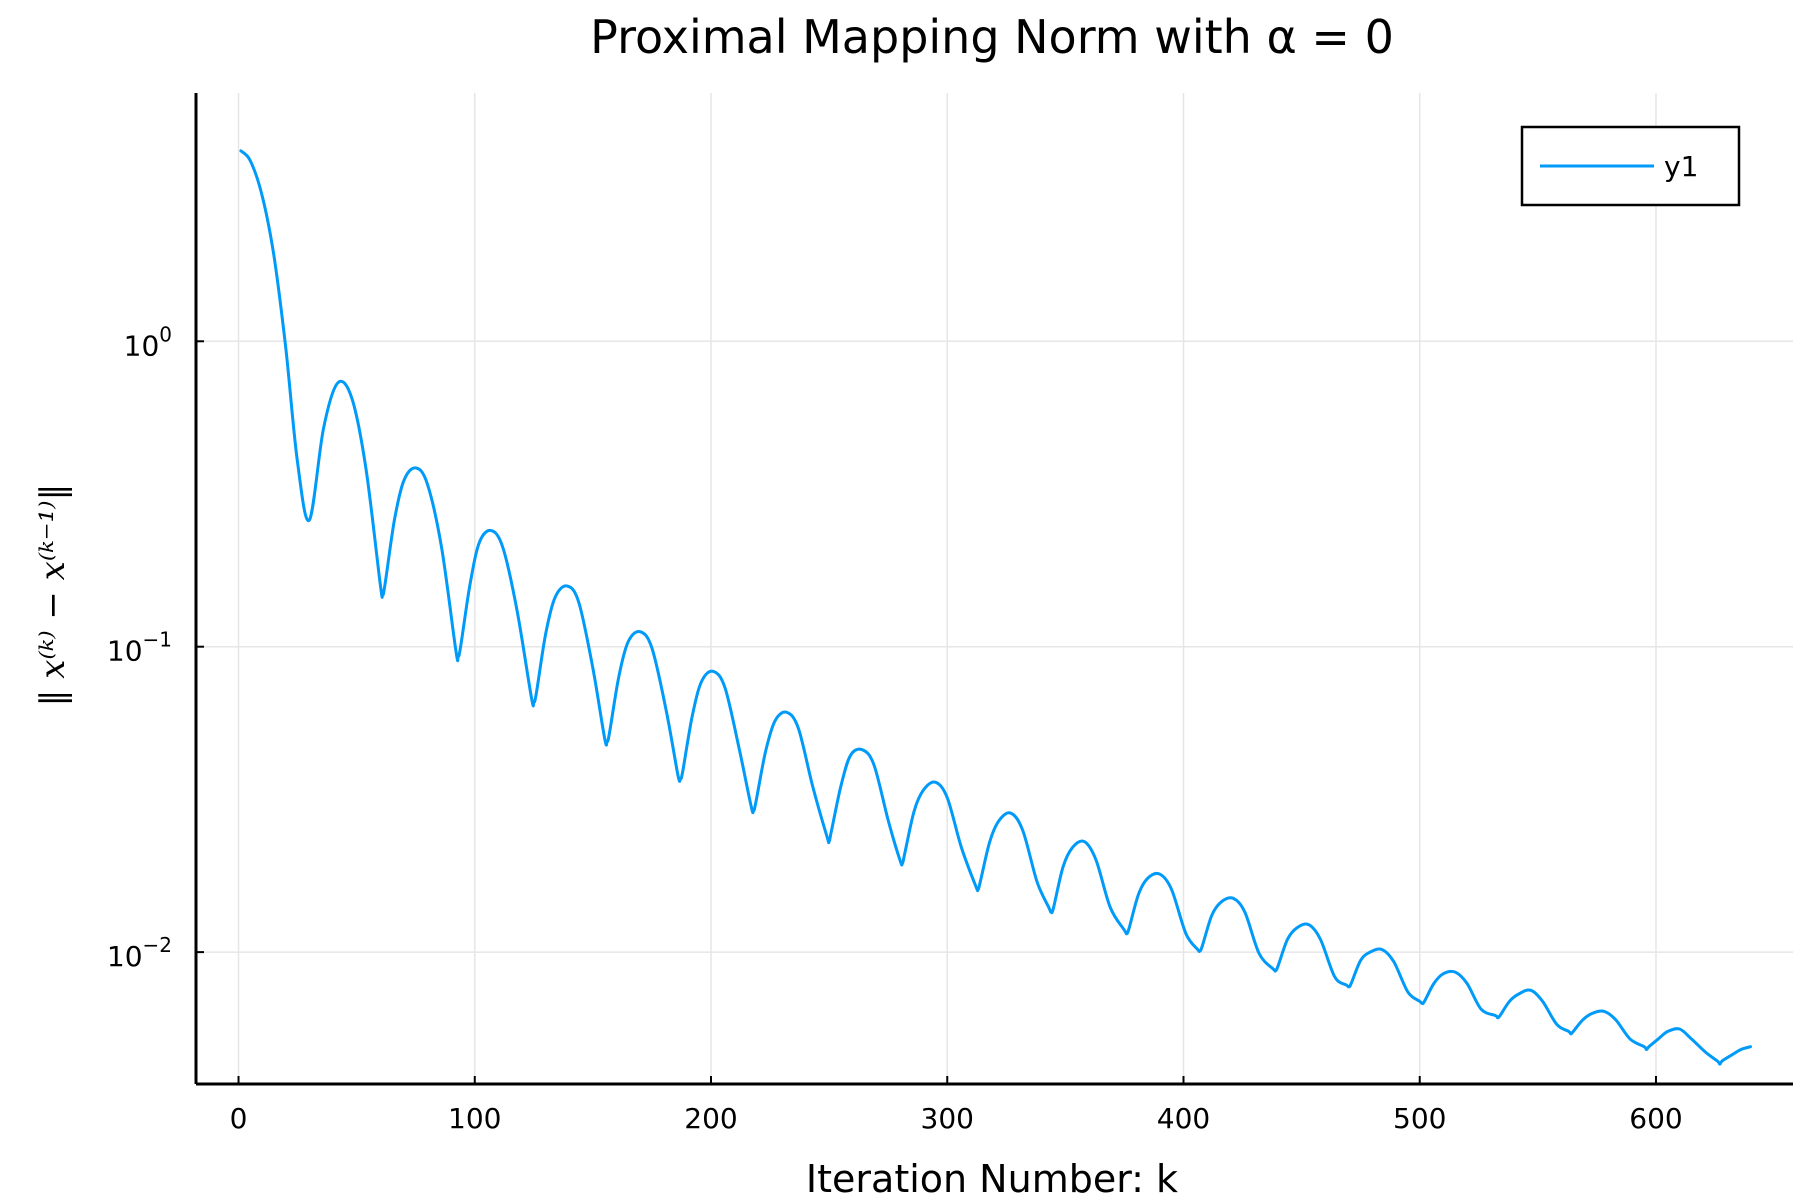  What do you see at coordinates (474, 1118) in the screenshot?
I see `x-tick-label: 100` at bounding box center [474, 1118].